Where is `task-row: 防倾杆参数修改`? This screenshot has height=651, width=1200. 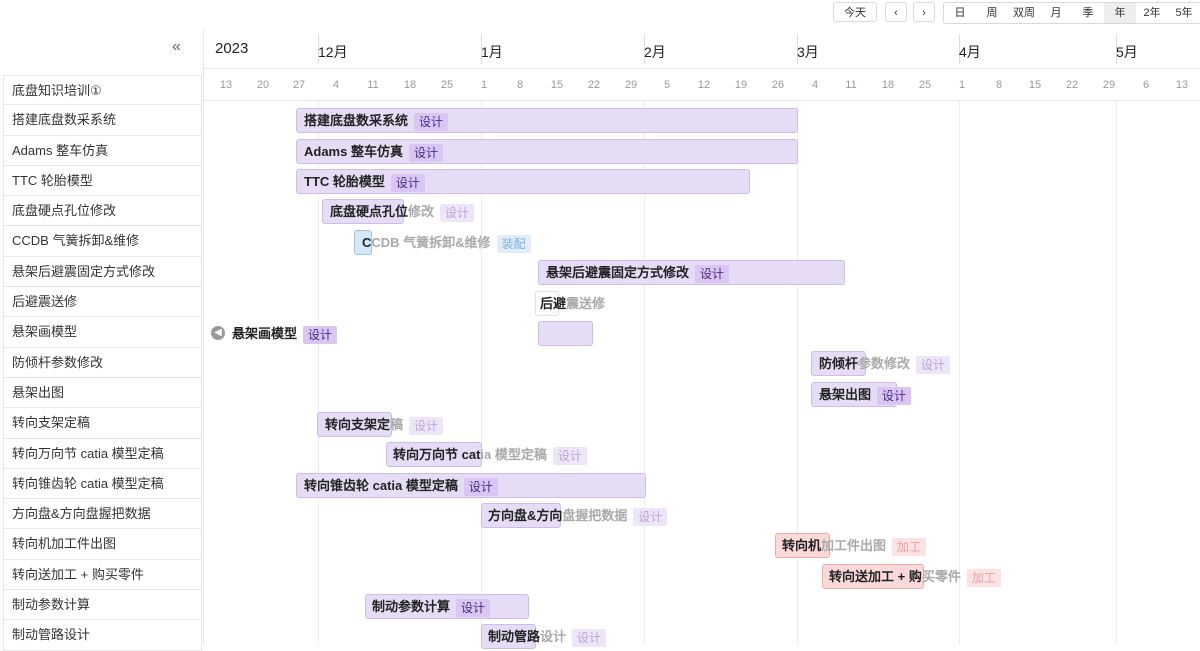 task-row: 防倾杆参数修改 is located at coordinates (102, 362).